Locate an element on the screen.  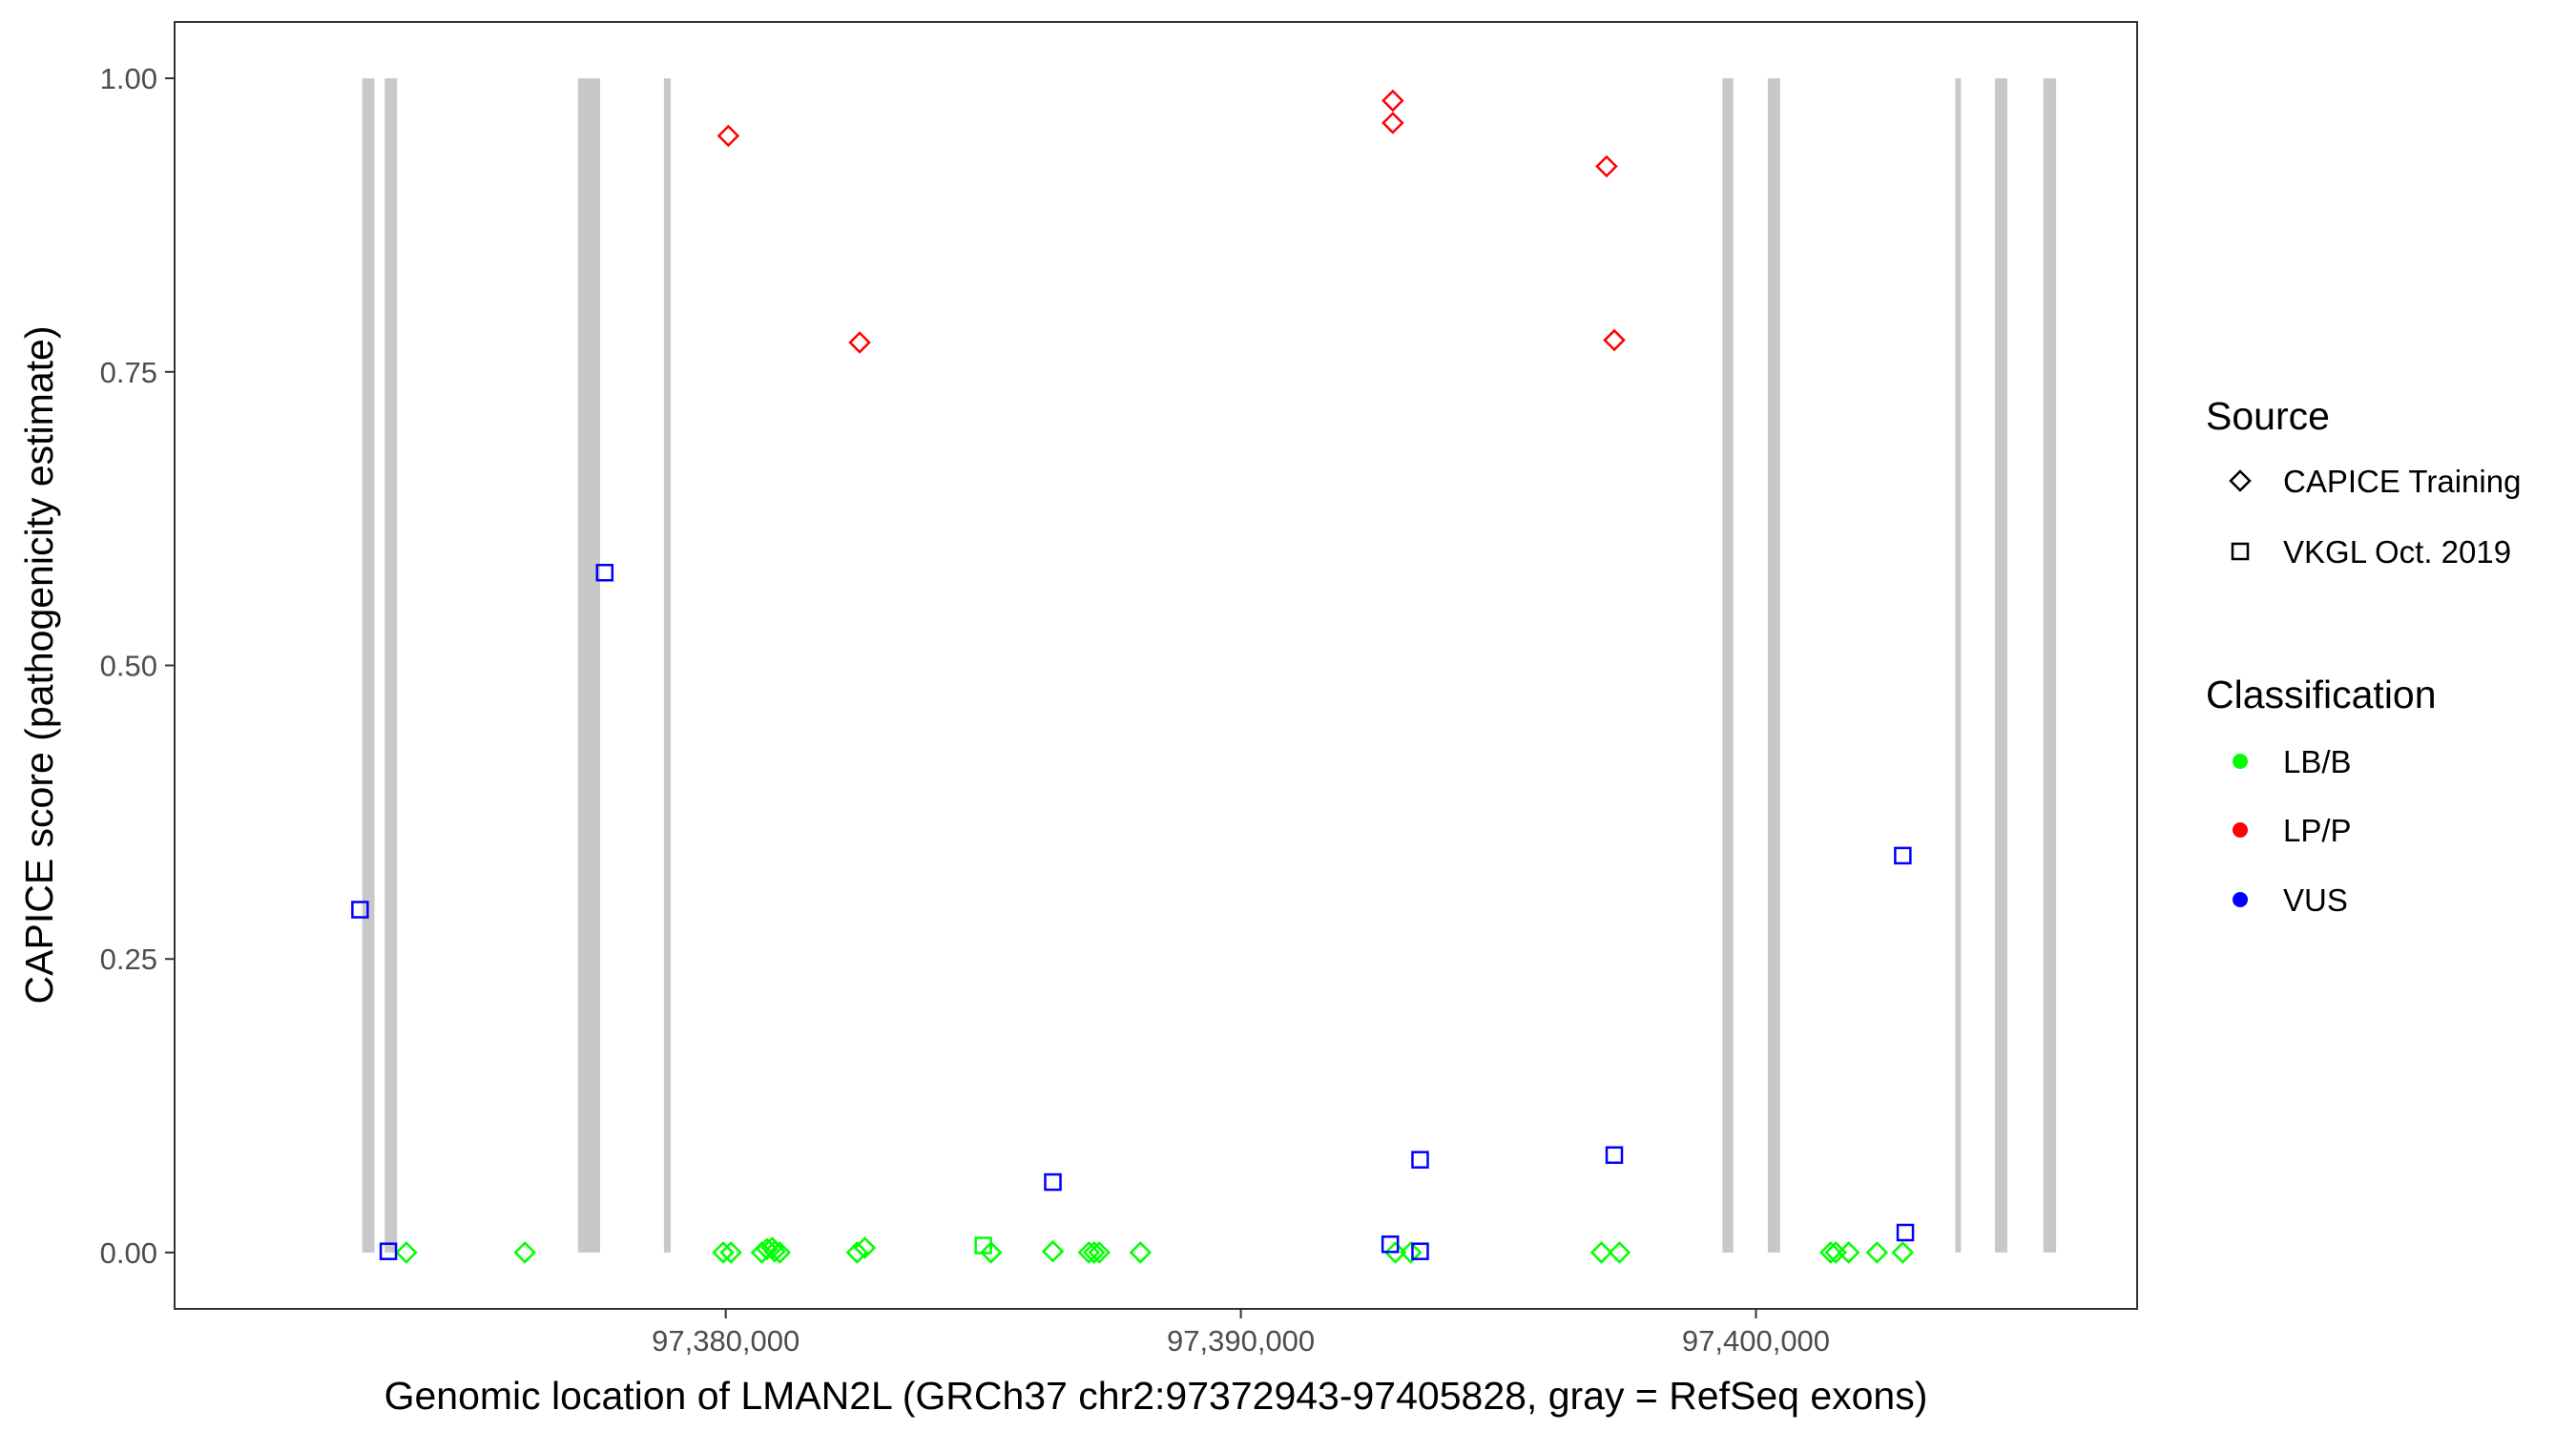
legend-entry-vkgl: VKGL Oct. 2019 is located at coordinates (2371, 552).